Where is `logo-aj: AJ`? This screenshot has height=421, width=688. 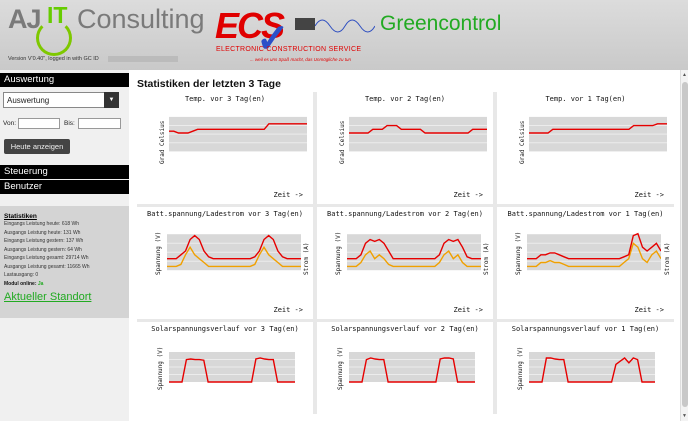
logo-aj: AJ is located at coordinates (25, 19).